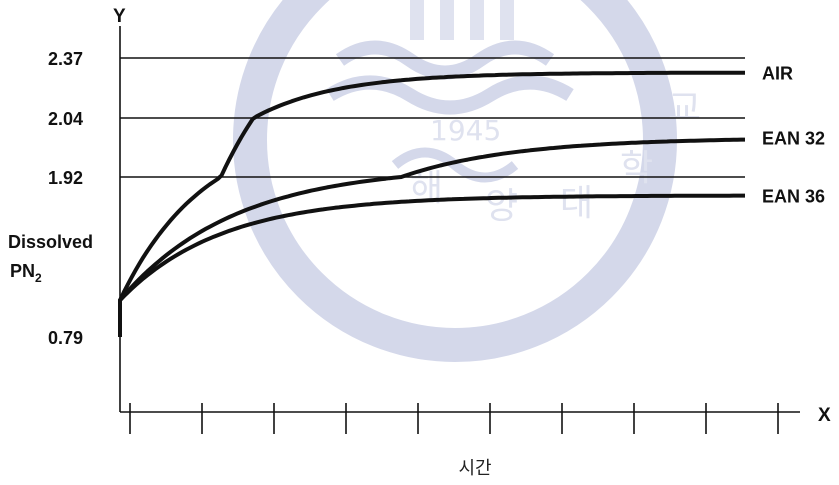 The image size is (839, 485). I want to click on watermark-char: 양, so click(501, 206).